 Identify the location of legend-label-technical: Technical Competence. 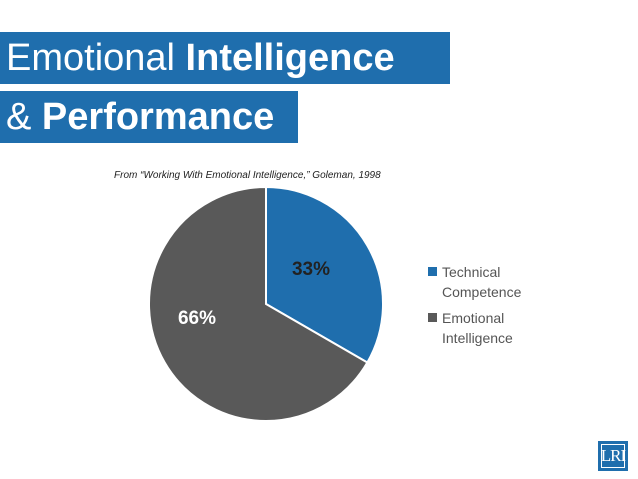
(482, 282).